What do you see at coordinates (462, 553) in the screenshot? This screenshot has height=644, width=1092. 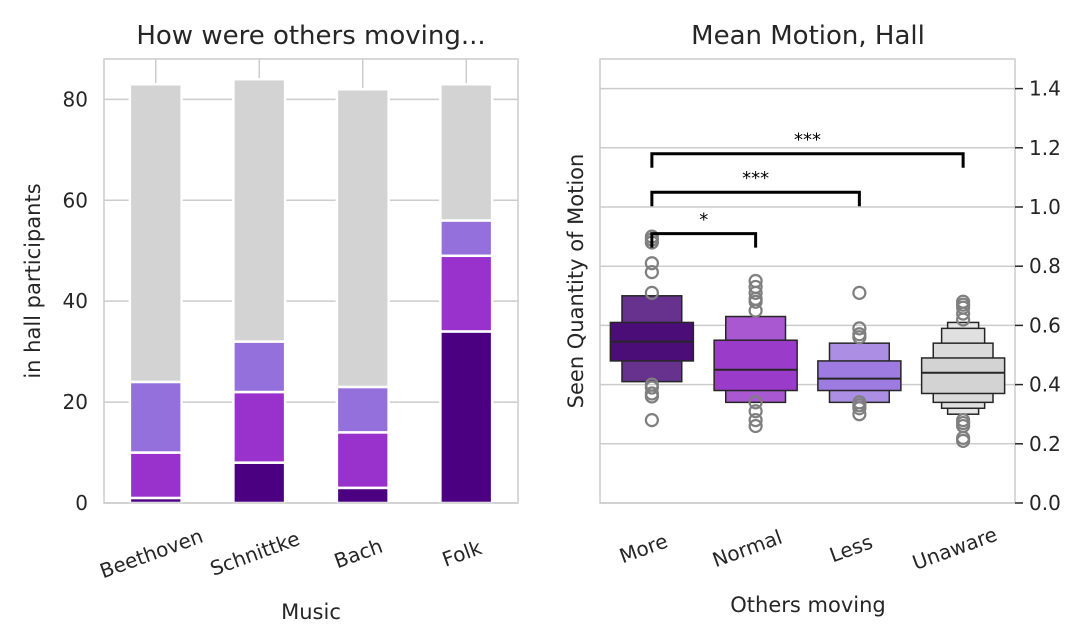 I see `left-x-tick-label: Folk` at bounding box center [462, 553].